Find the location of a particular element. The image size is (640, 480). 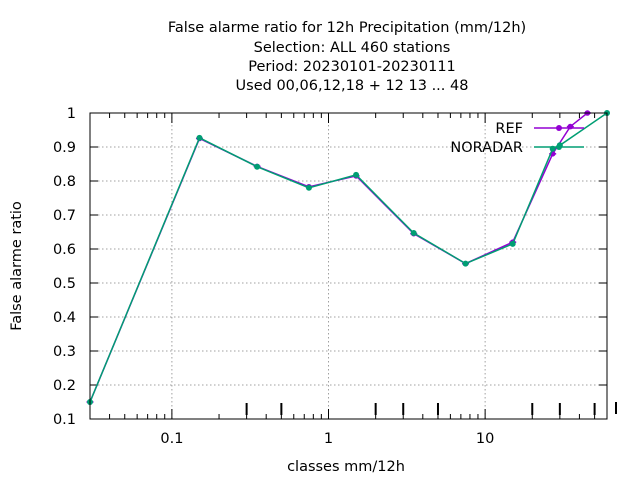

title-line-3: Period: 20230101-20230111 is located at coordinates (352, 67).